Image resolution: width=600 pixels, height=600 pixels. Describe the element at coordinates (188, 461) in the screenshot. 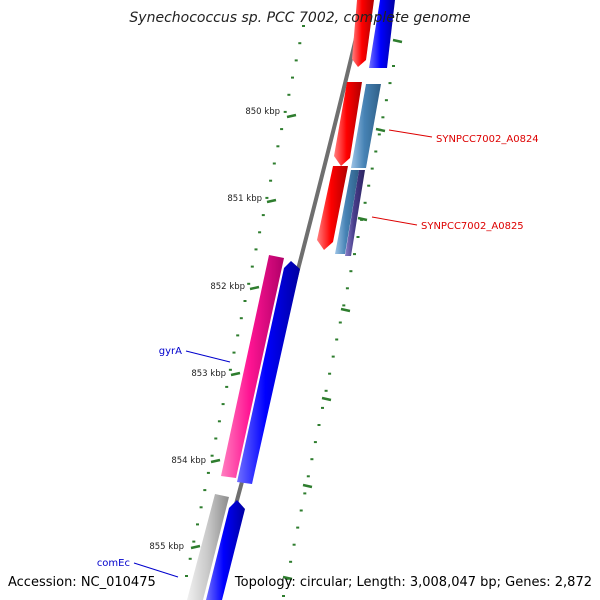

I see `kbp-label: 854 kbp` at that location.